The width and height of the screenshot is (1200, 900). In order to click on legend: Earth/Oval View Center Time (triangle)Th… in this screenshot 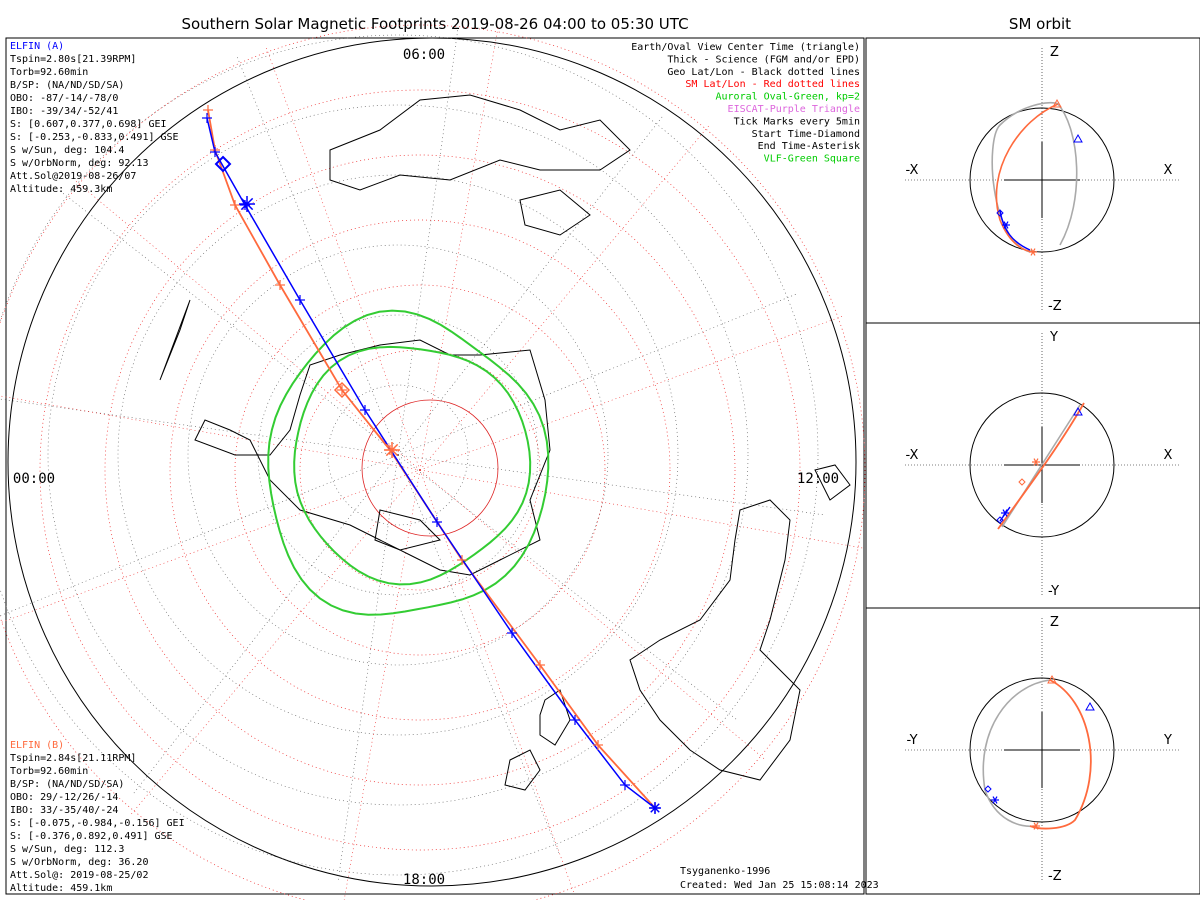, I will do `click(745, 103)`.